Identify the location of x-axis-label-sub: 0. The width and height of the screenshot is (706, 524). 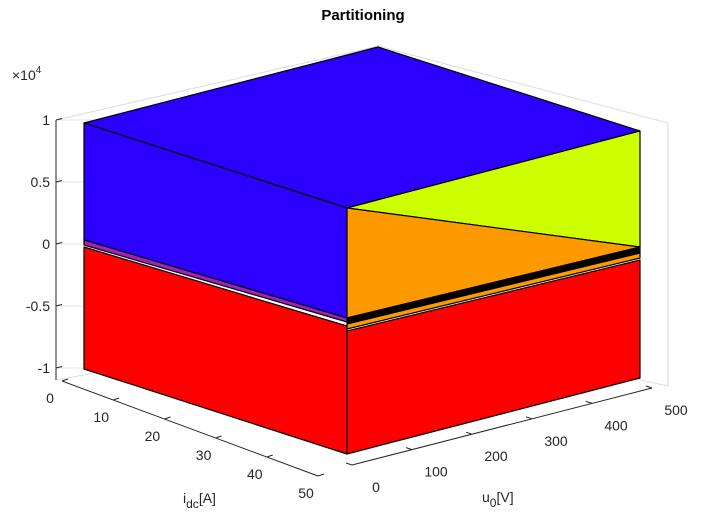
(493, 503).